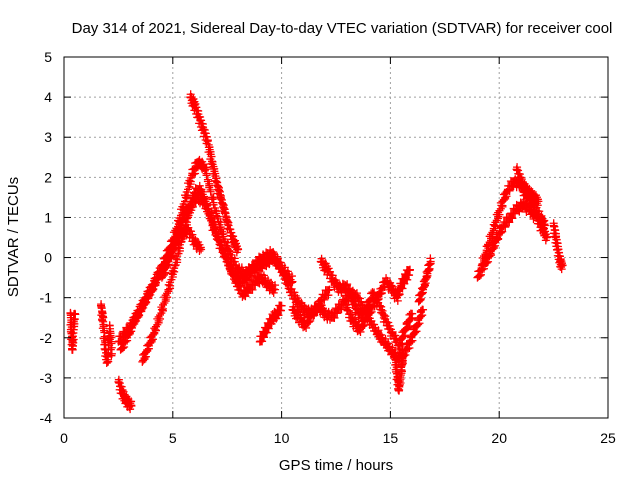 Image resolution: width=640 pixels, height=480 pixels. Describe the element at coordinates (48, 97) in the screenshot. I see `y-tick-label: 4` at that location.